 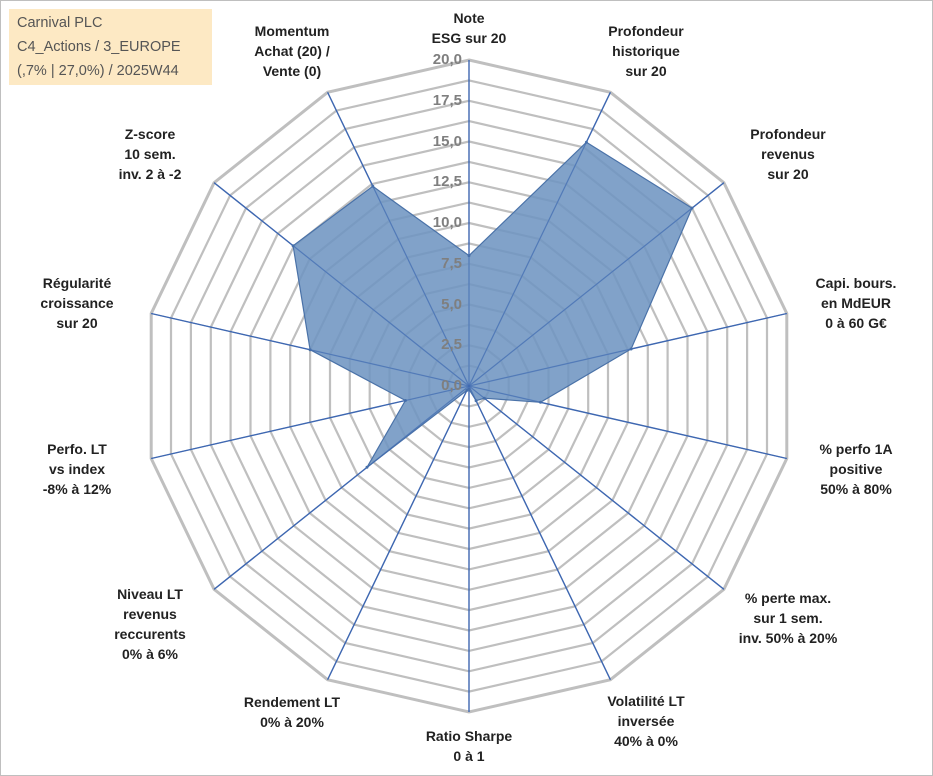 I want to click on axis-label: Profondeur revenus sur 20, so click(x=788, y=154).